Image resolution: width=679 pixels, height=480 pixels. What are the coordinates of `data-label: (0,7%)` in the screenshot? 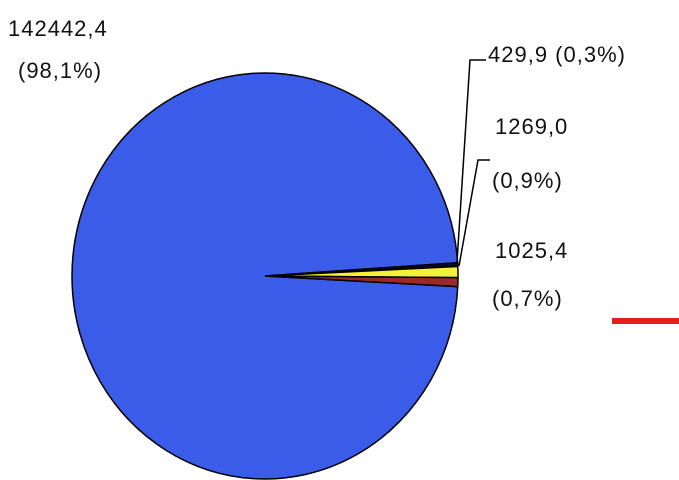 It's located at (527, 298).